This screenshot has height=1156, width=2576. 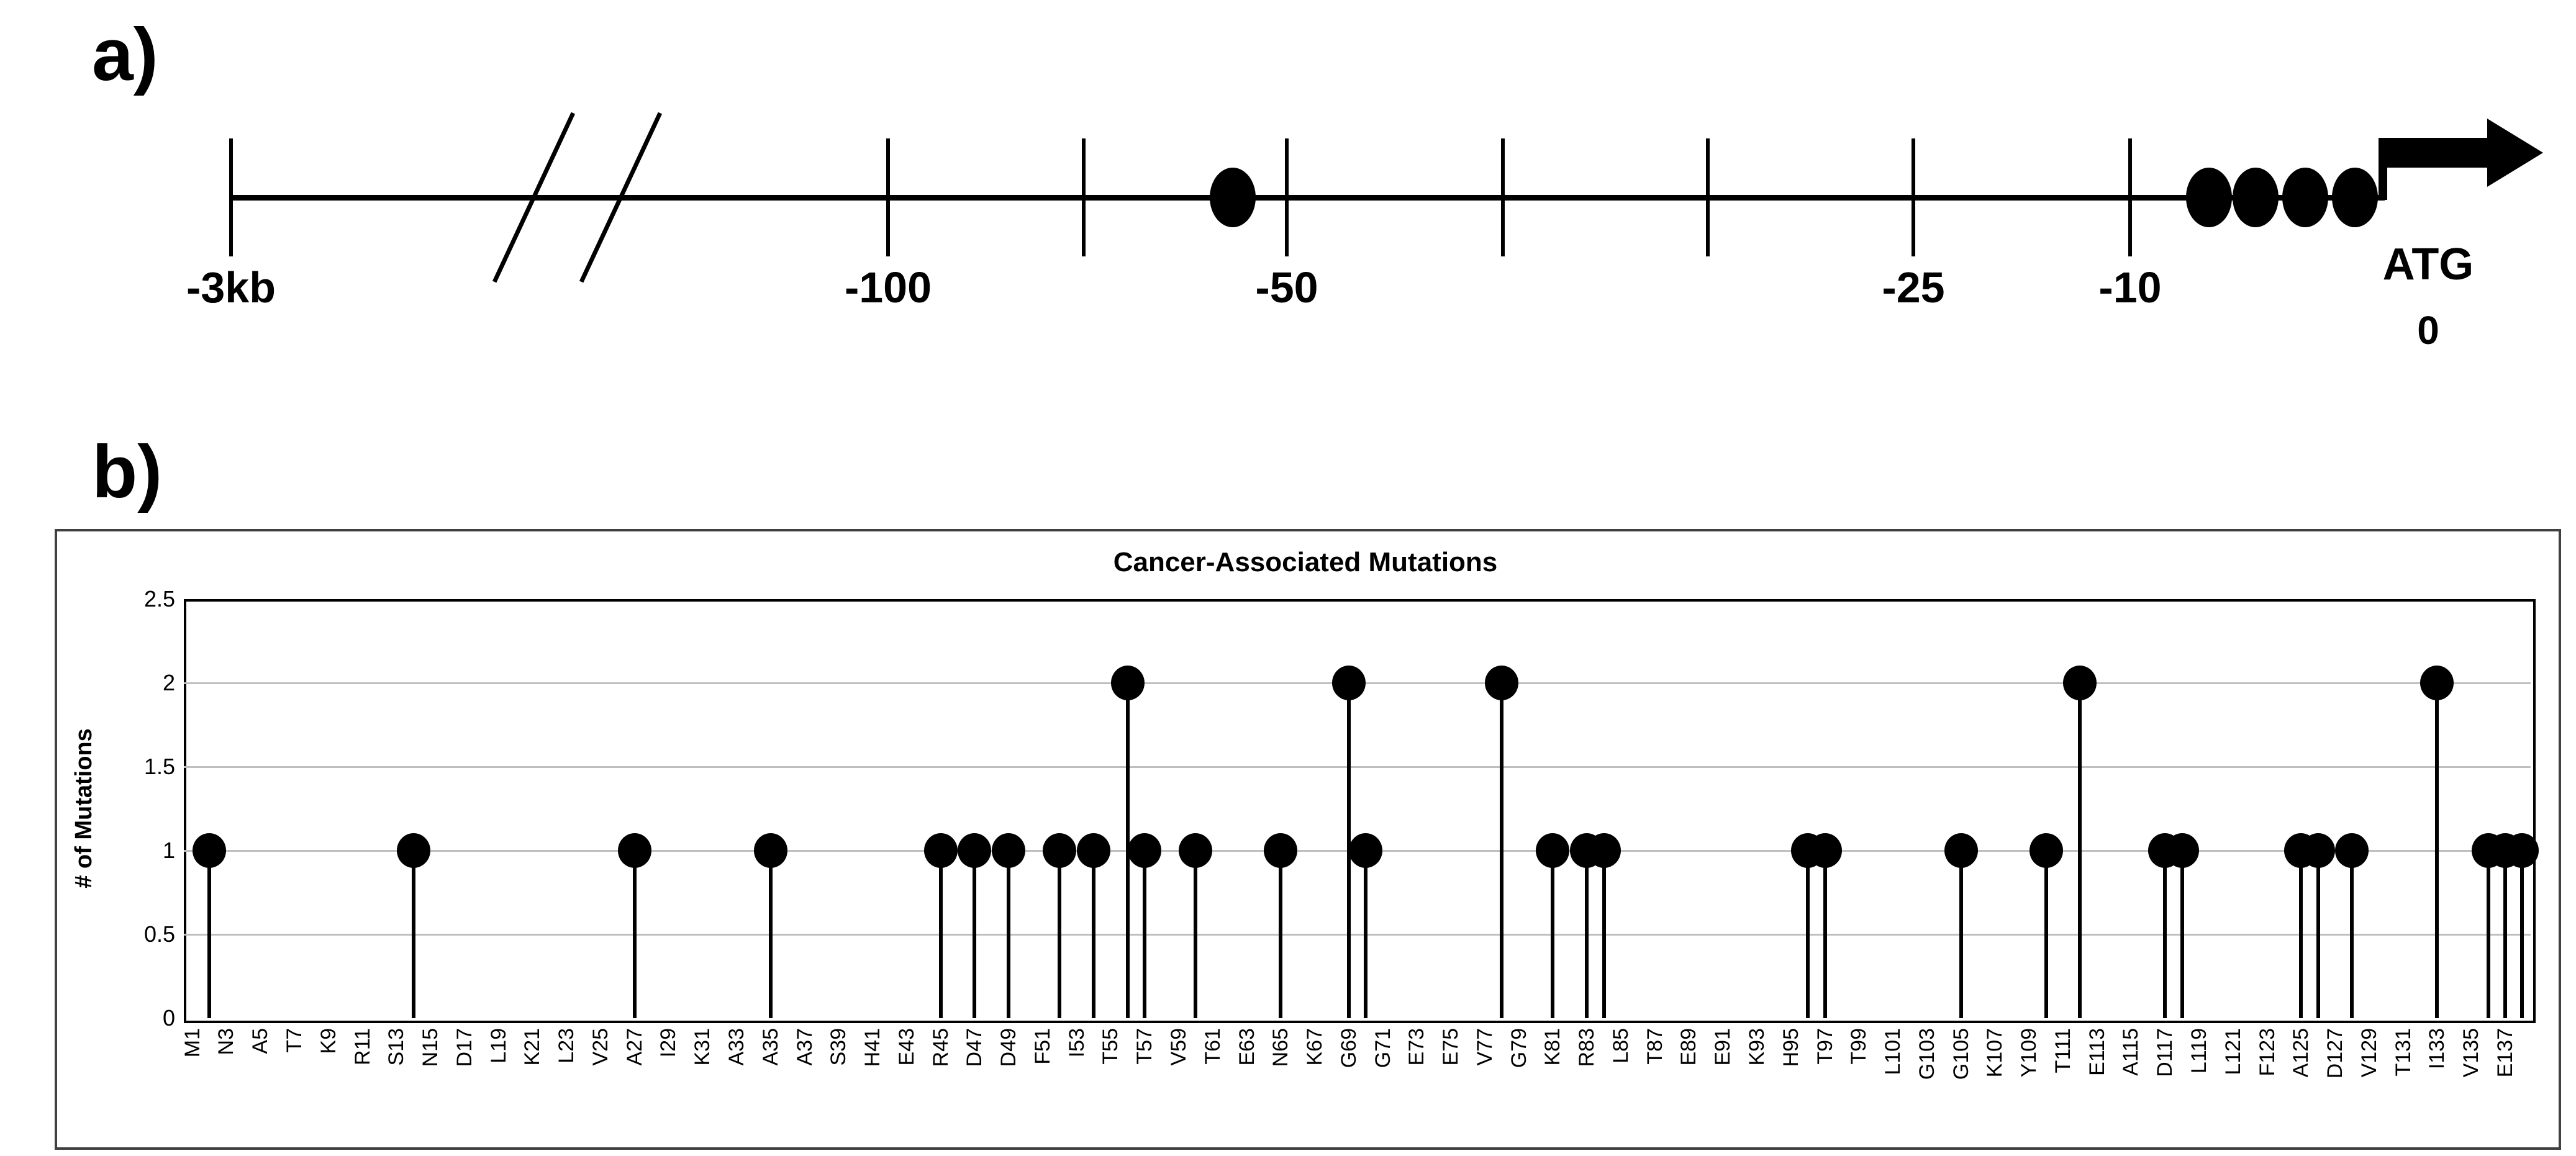 What do you see at coordinates (2301, 1053) in the screenshot?
I see `x-tick-label-A125: A125` at bounding box center [2301, 1053].